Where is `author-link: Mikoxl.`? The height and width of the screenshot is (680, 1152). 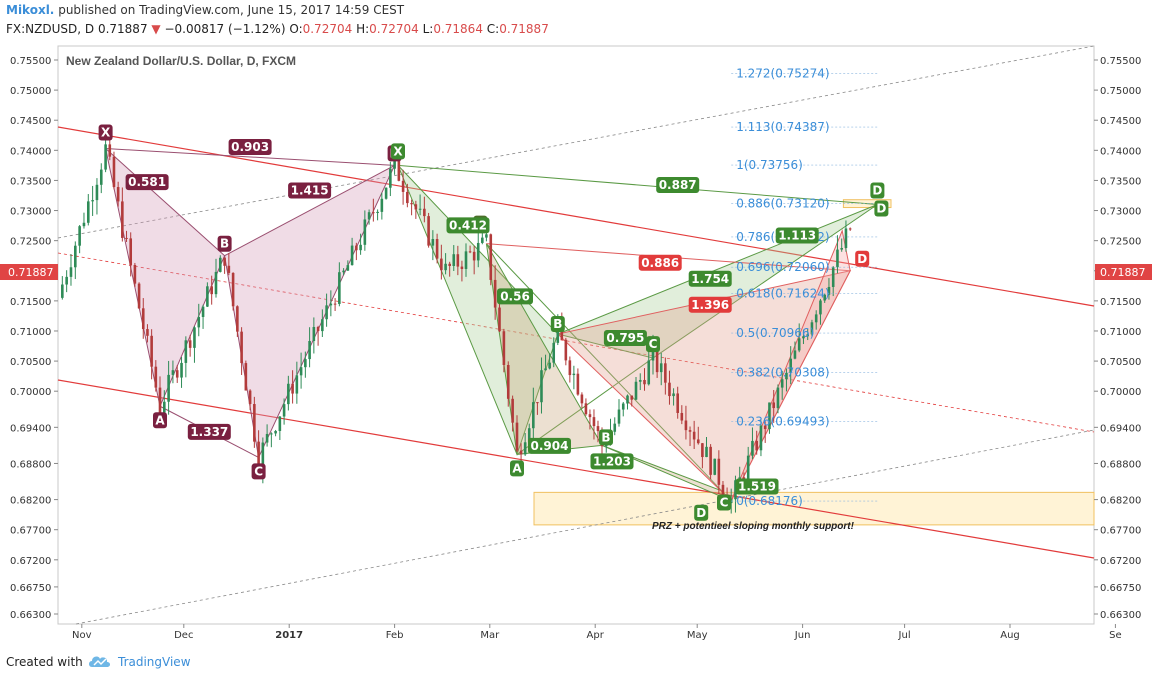
author-link: Mikoxl. is located at coordinates (30, 10).